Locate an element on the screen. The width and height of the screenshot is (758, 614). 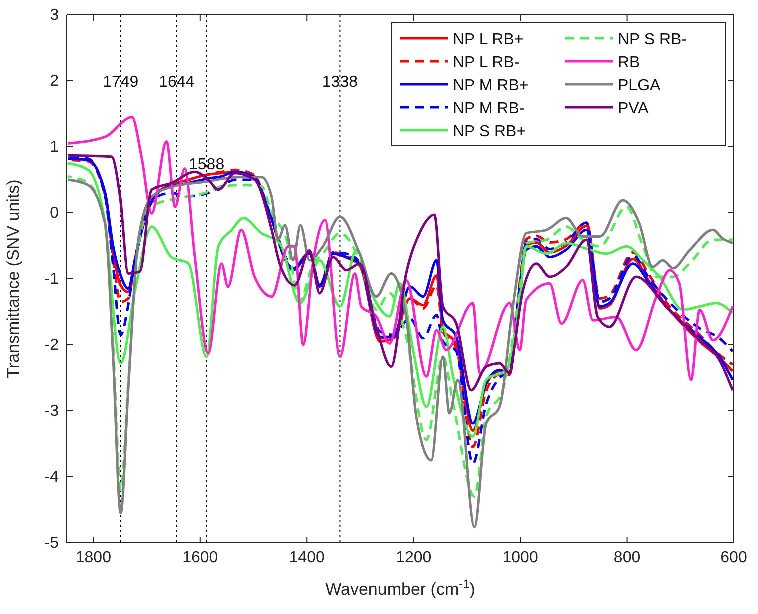
y-tick-label: -5 is located at coordinates (52, 543).